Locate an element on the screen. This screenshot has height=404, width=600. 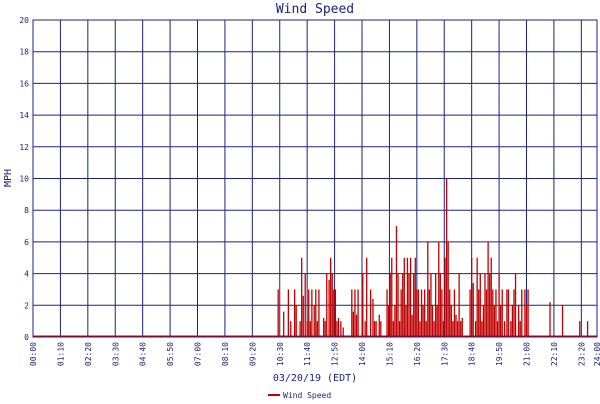
x-tick-label: 11:40 is located at coordinates (307, 354).